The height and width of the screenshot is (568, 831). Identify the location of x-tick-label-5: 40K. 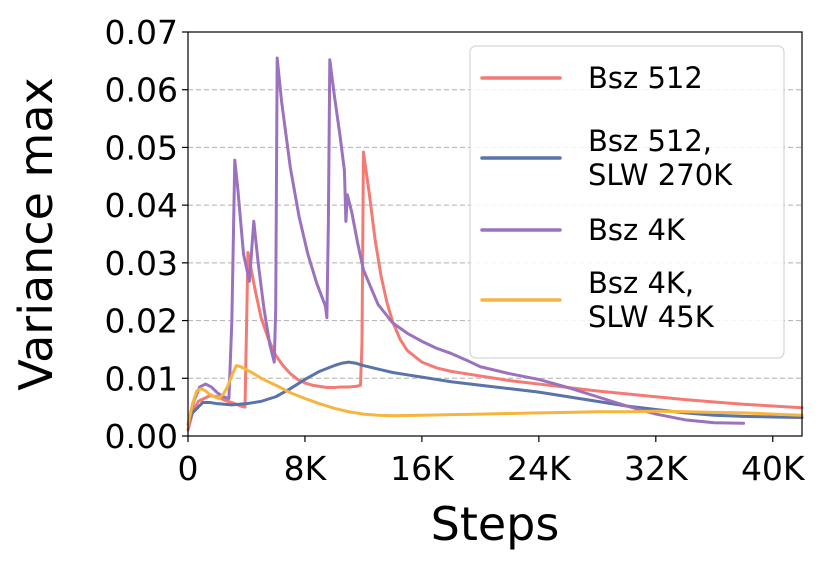
(773, 468).